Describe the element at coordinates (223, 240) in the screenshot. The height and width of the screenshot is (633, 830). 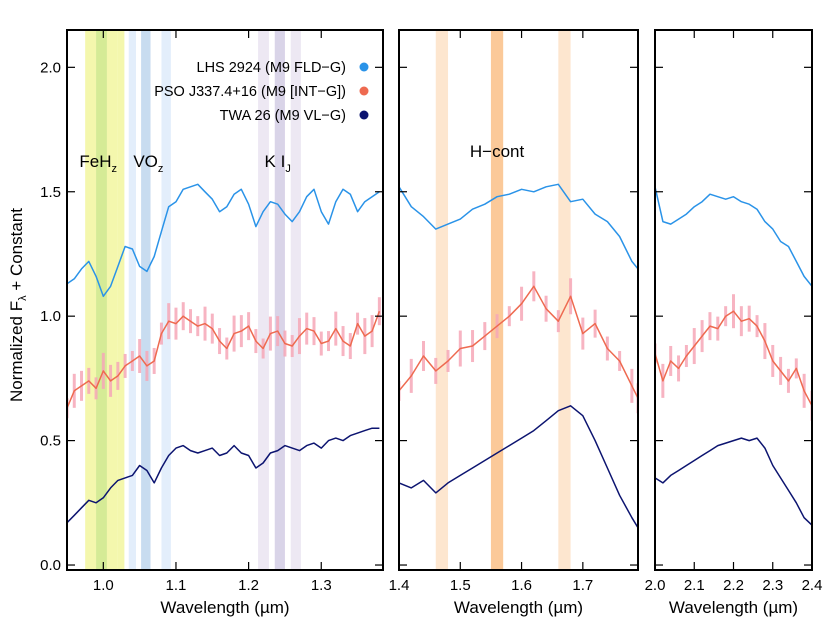
I see `series-lhs-line-J` at that location.